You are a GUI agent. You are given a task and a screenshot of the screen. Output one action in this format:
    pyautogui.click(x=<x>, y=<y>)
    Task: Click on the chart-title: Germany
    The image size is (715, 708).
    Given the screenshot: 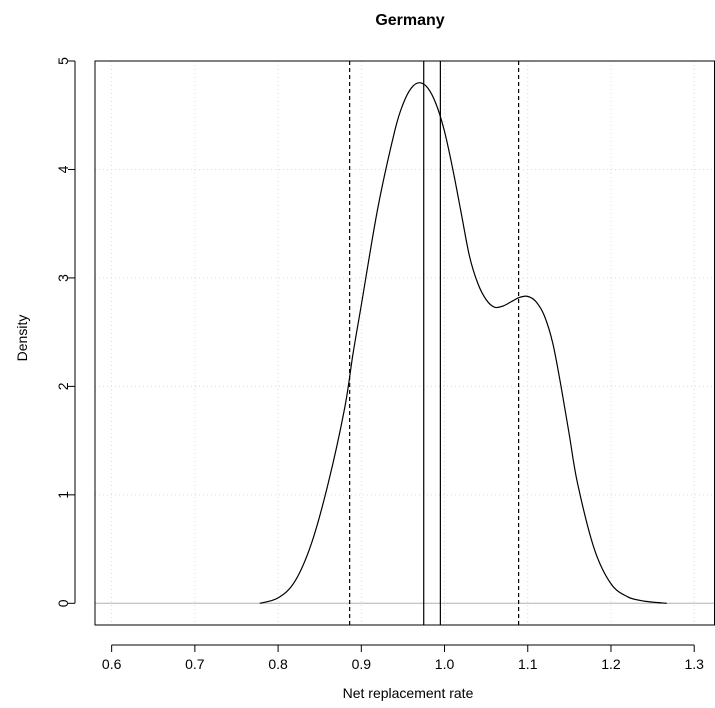 What is the action you would take?
    pyautogui.click(x=409, y=20)
    